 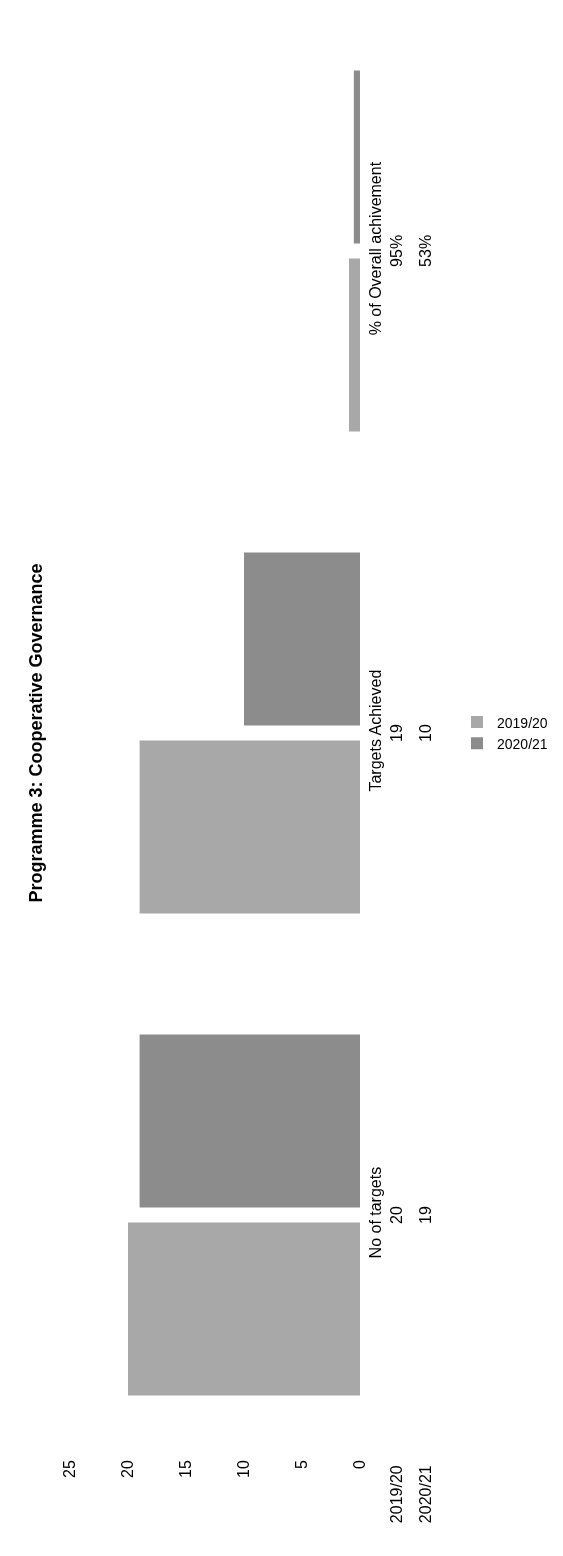 I want to click on x-tick-label: 5, so click(x=302, y=1465).